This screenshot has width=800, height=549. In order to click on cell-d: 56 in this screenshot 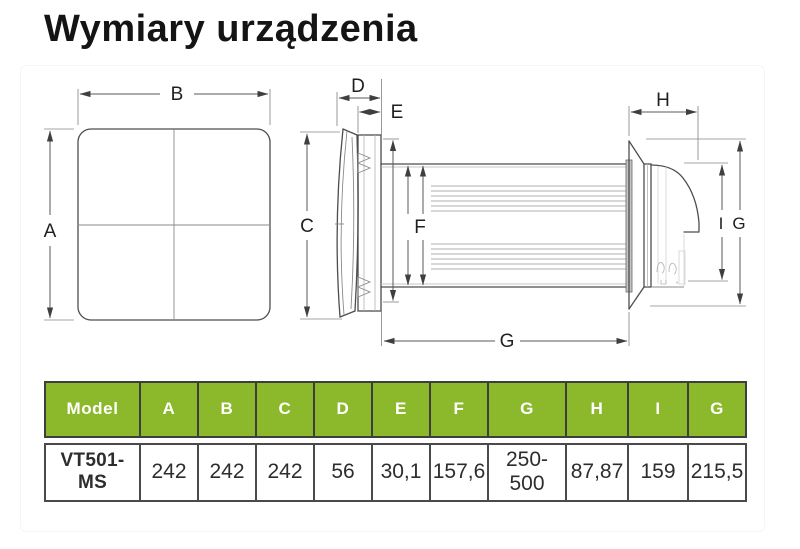, I will do `click(343, 472)`.